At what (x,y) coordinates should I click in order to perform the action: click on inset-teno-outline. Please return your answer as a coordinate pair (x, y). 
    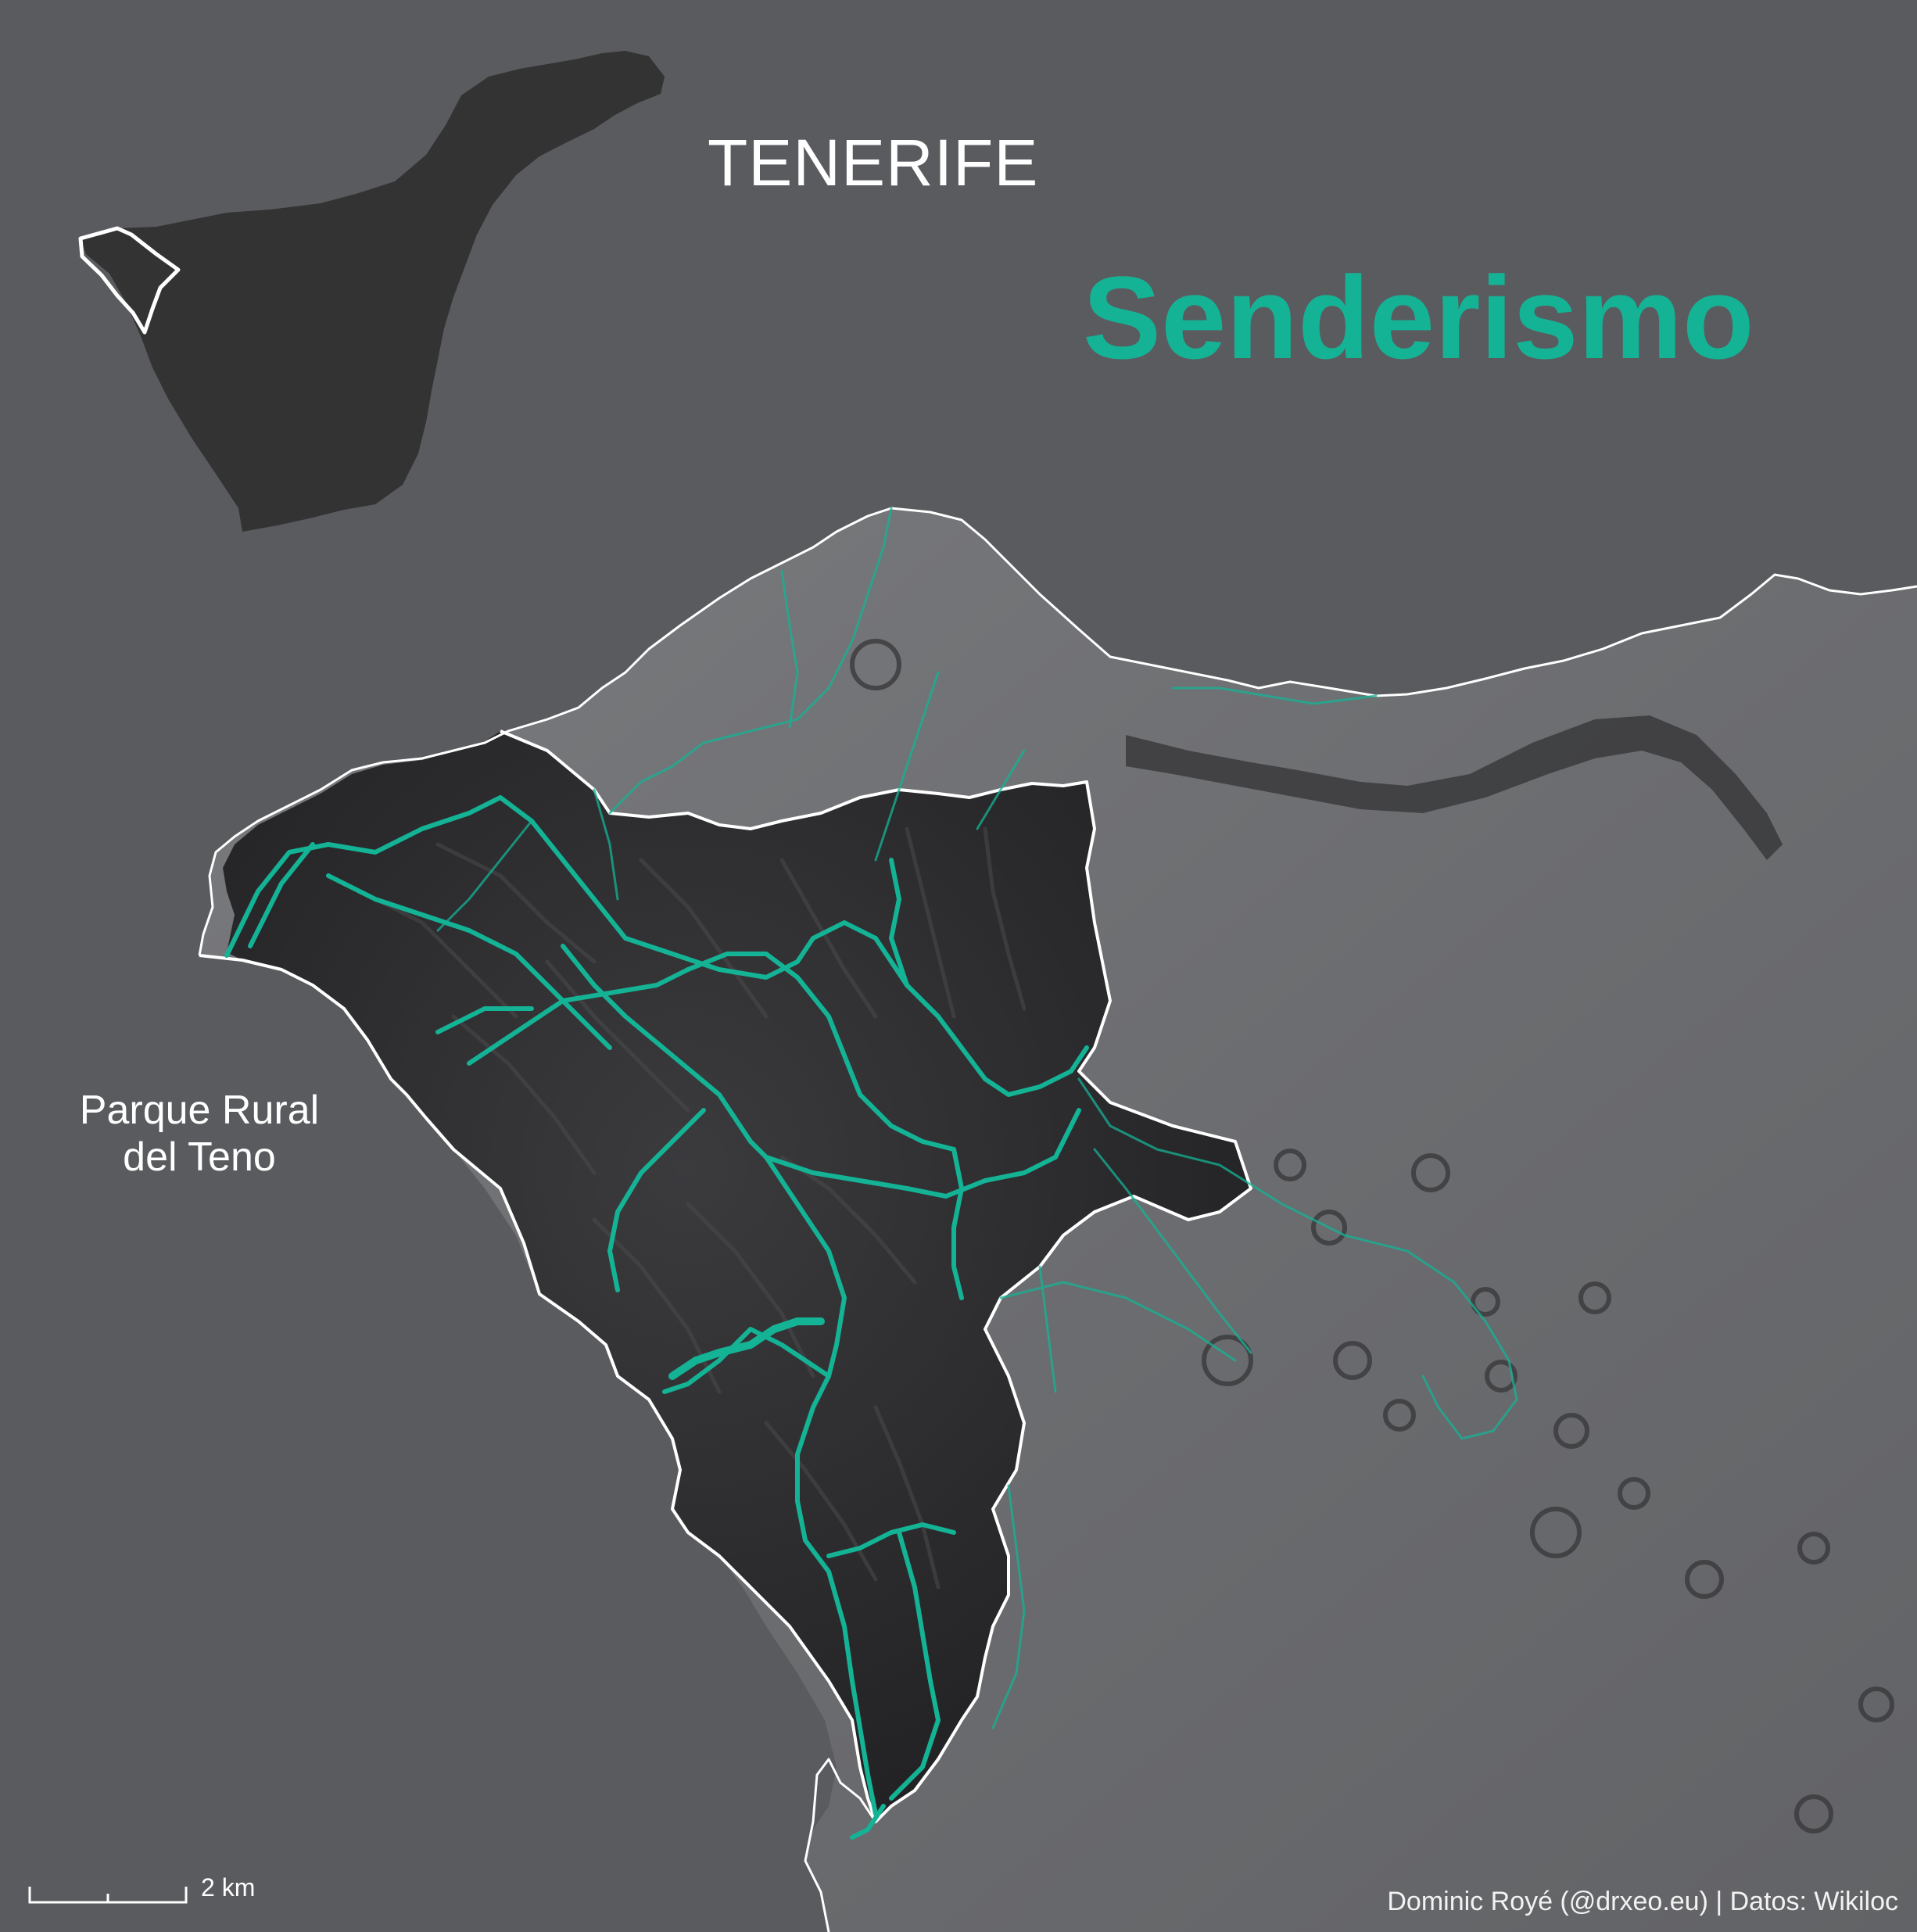
    Looking at the image, I should click on (129, 280).